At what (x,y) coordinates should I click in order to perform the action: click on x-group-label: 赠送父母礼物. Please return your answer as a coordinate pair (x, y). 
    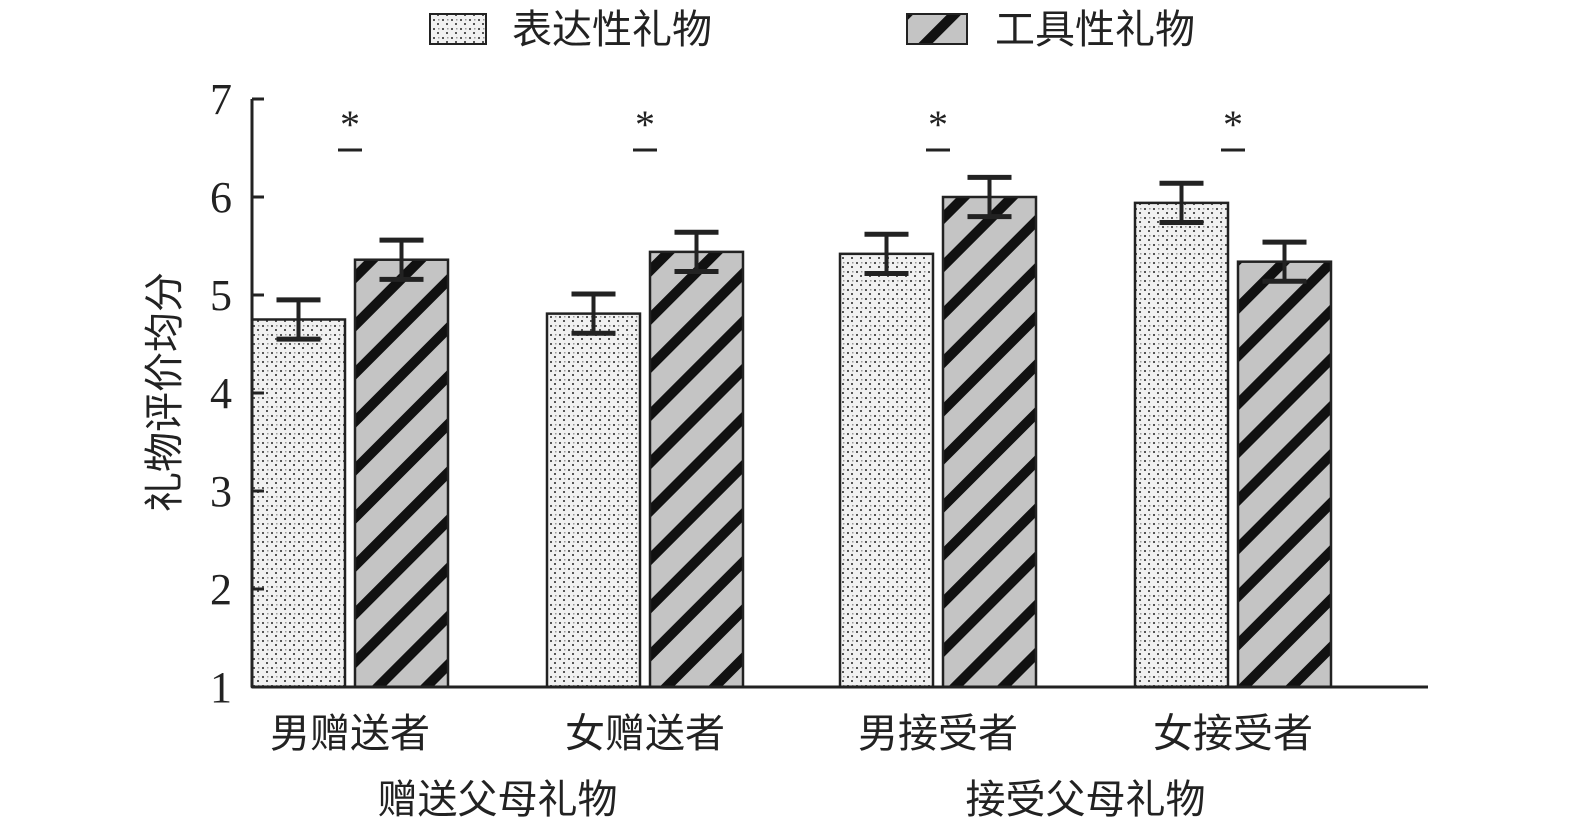
    Looking at the image, I should click on (498, 800).